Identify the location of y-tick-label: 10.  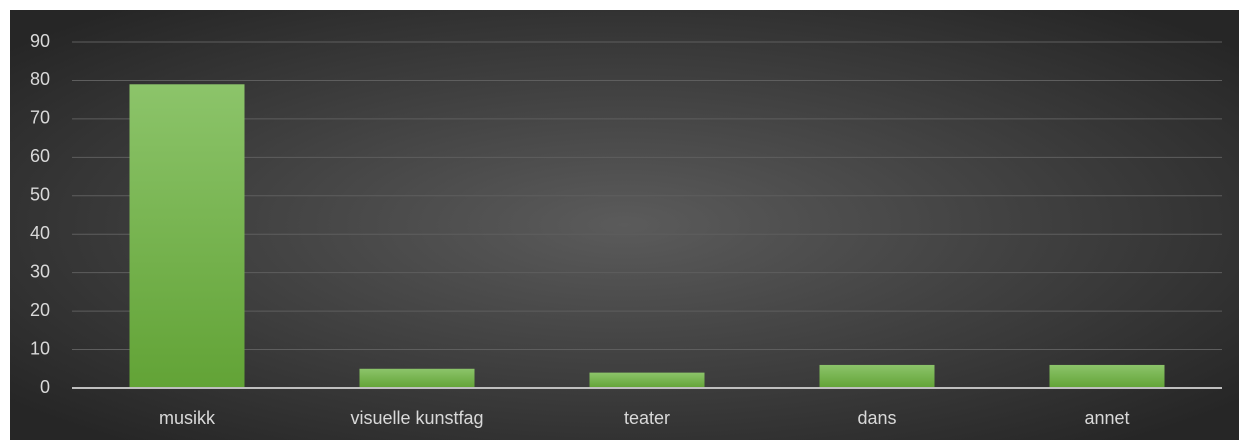
(40, 348).